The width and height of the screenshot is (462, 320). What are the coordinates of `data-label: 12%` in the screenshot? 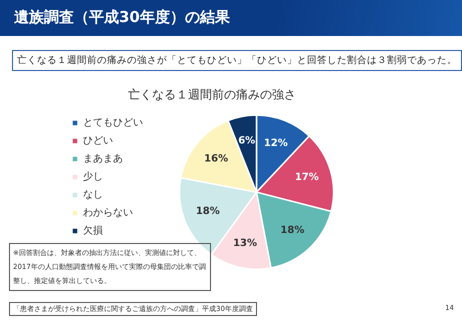 It's located at (276, 144).